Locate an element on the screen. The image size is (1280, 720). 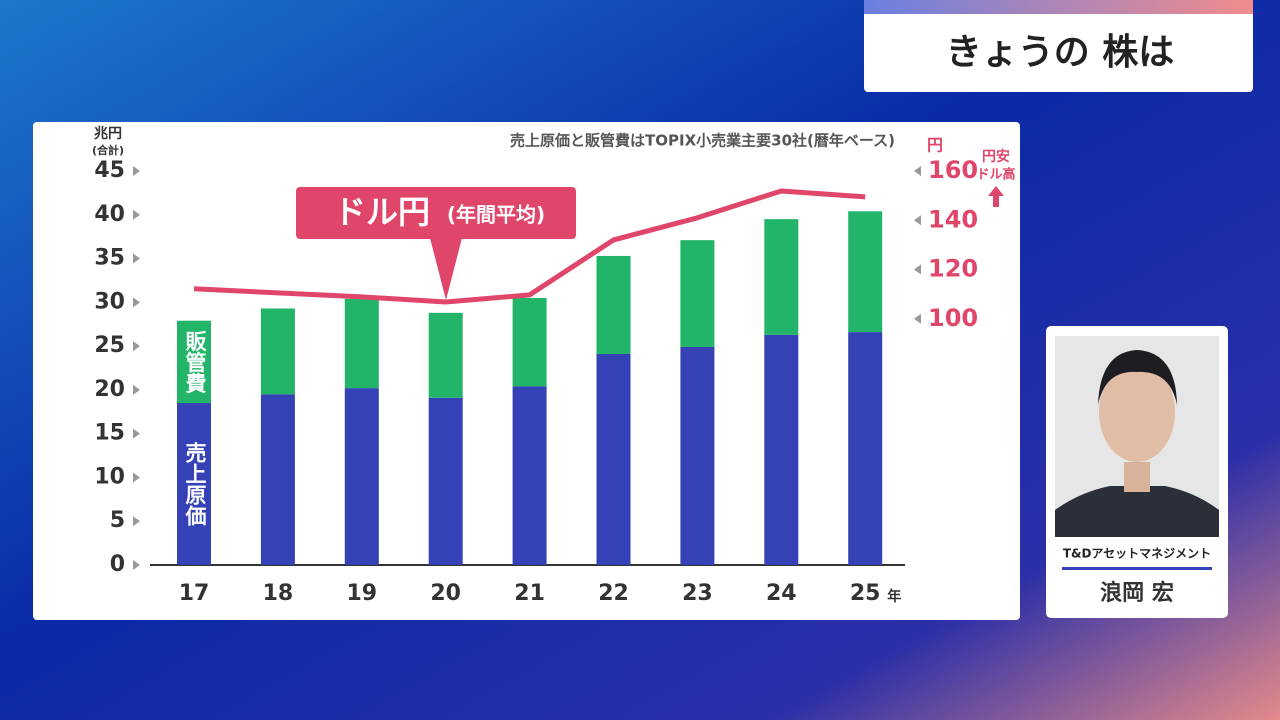
y2-tick-label: 120 is located at coordinates (953, 269).